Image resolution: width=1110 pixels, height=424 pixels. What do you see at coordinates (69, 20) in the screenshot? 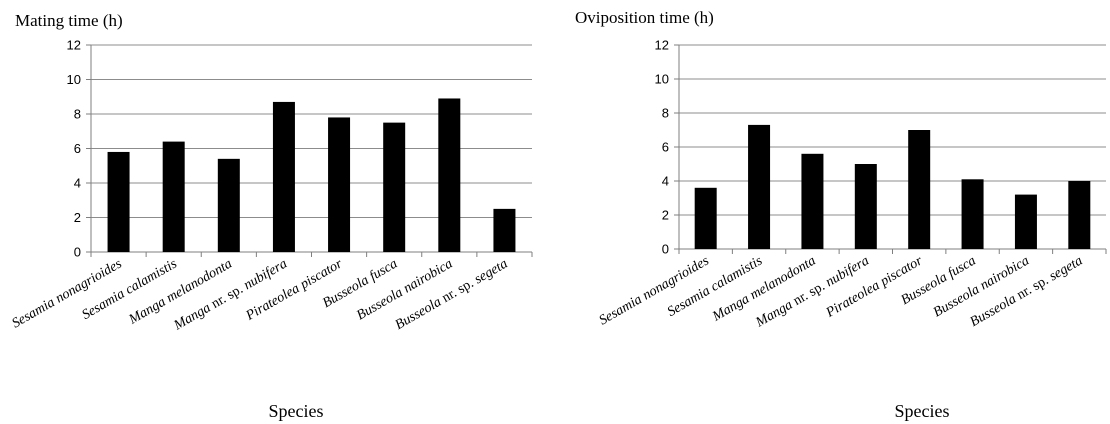
I see `chart-title: Mating time (h)` at bounding box center [69, 20].